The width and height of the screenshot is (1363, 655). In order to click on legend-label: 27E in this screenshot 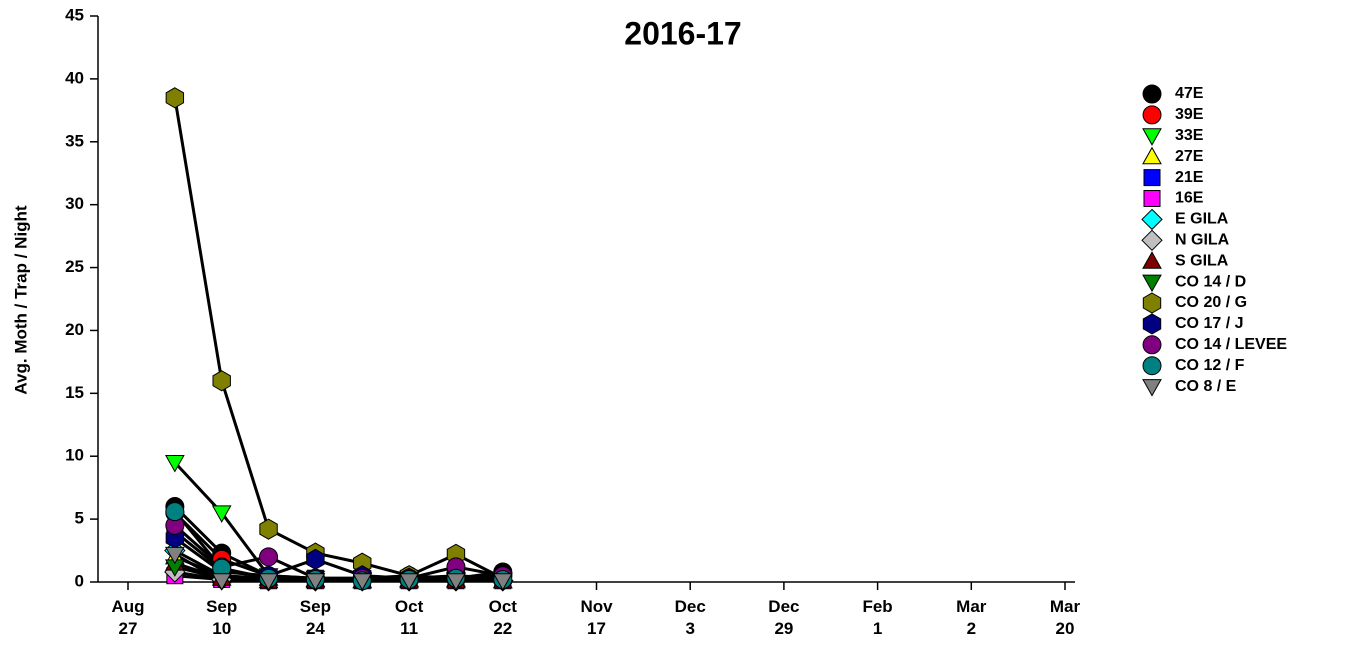, I will do `click(1189, 156)`.